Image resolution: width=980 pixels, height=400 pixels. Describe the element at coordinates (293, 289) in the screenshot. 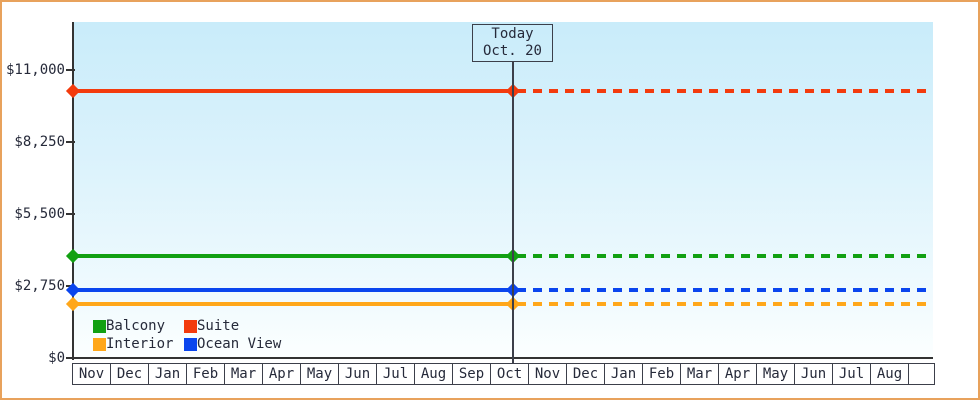

I see `series-line-solid-ocean-view` at that location.